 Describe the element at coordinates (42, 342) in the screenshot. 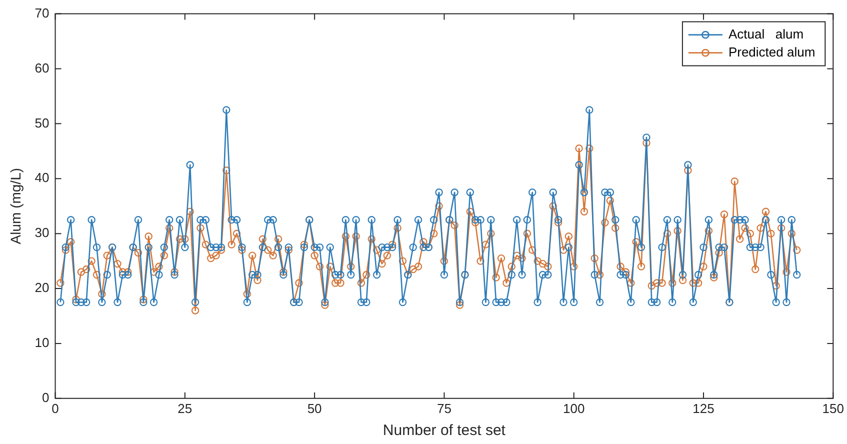

I see `y-tick-label: 10` at that location.